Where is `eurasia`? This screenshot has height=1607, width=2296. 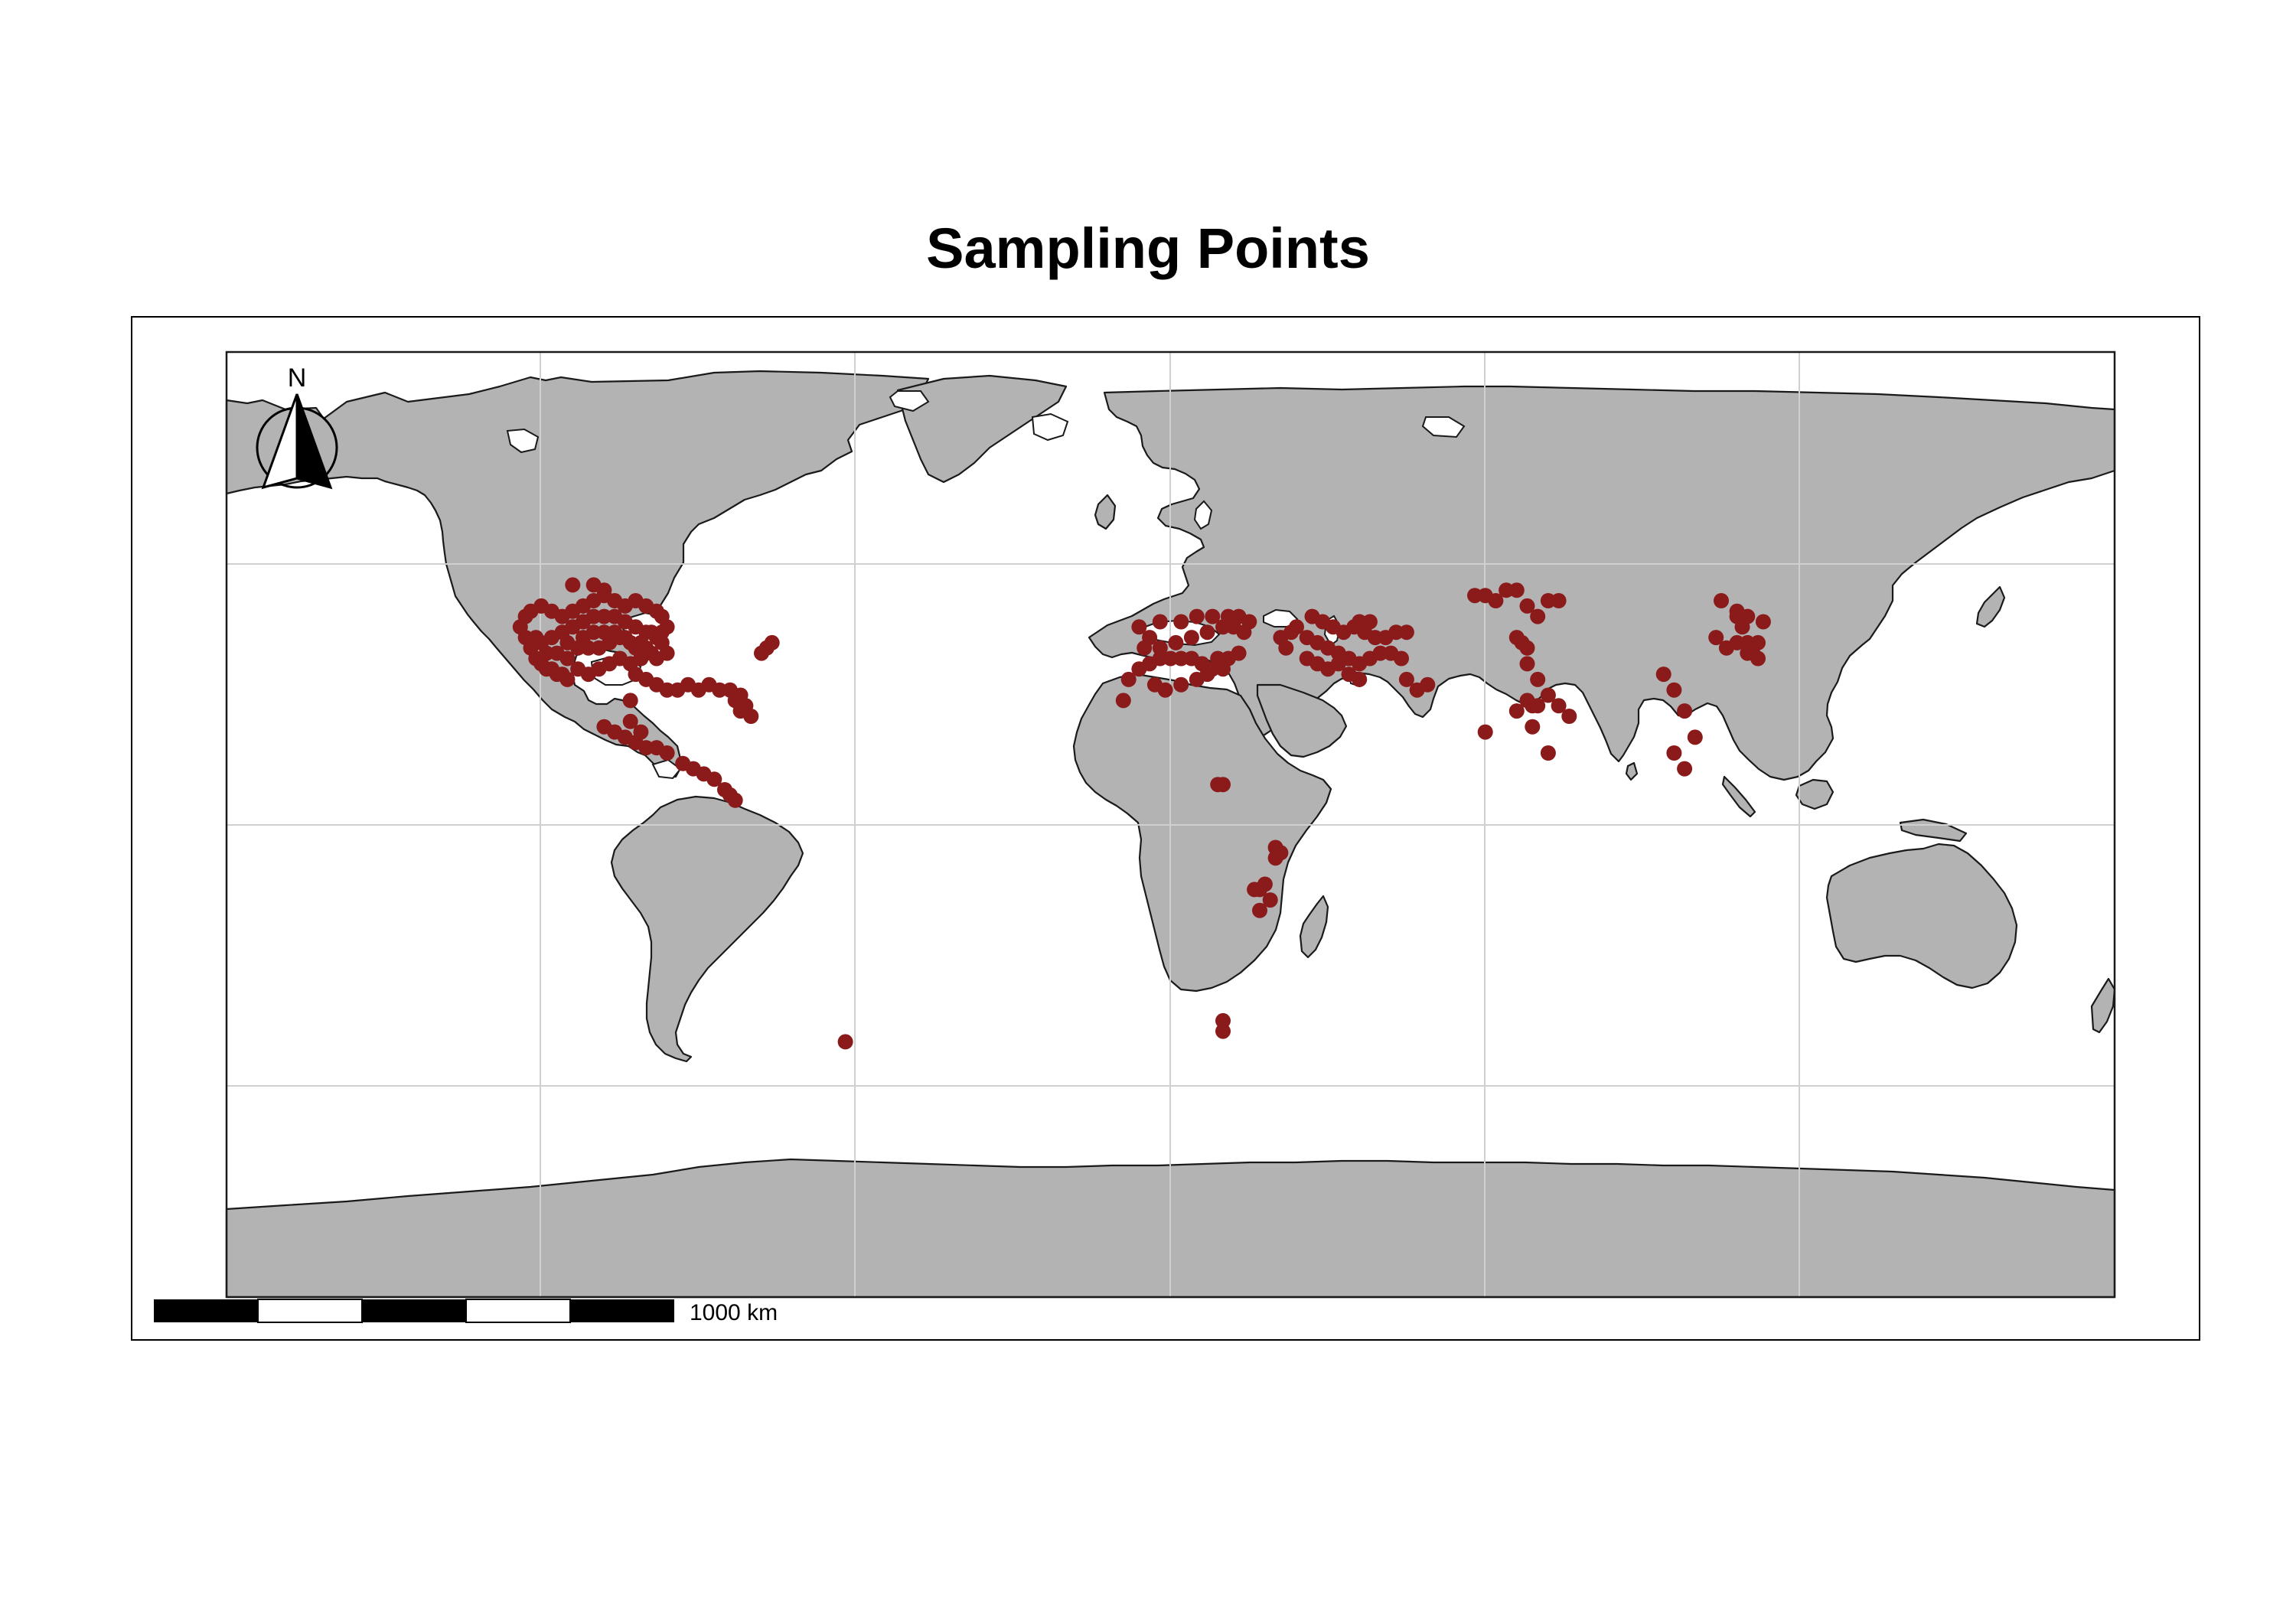
eurasia is located at coordinates (1602, 583).